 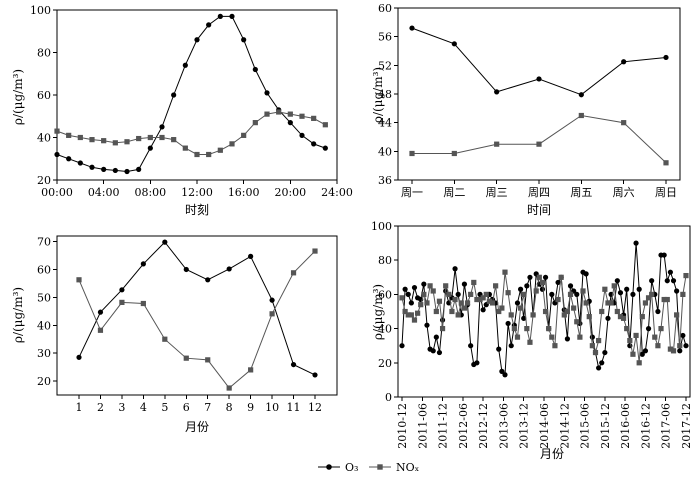 What do you see at coordinates (645, 426) in the screenshot?
I see `x-tick-label: 2016-12` at bounding box center [645, 426].